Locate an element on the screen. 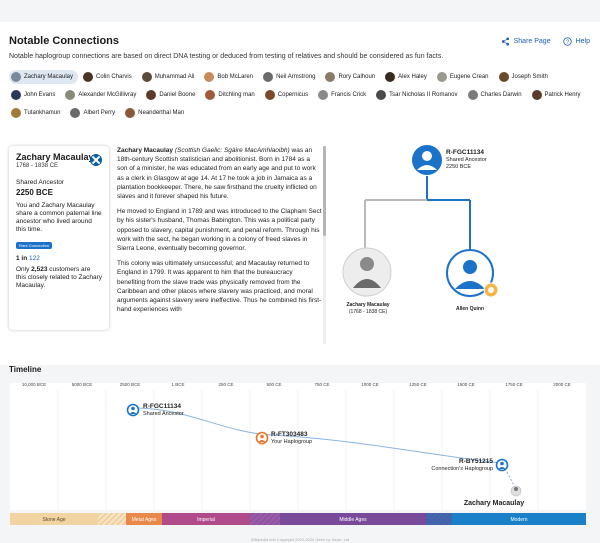  era-label: Imperial is located at coordinates (206, 520).